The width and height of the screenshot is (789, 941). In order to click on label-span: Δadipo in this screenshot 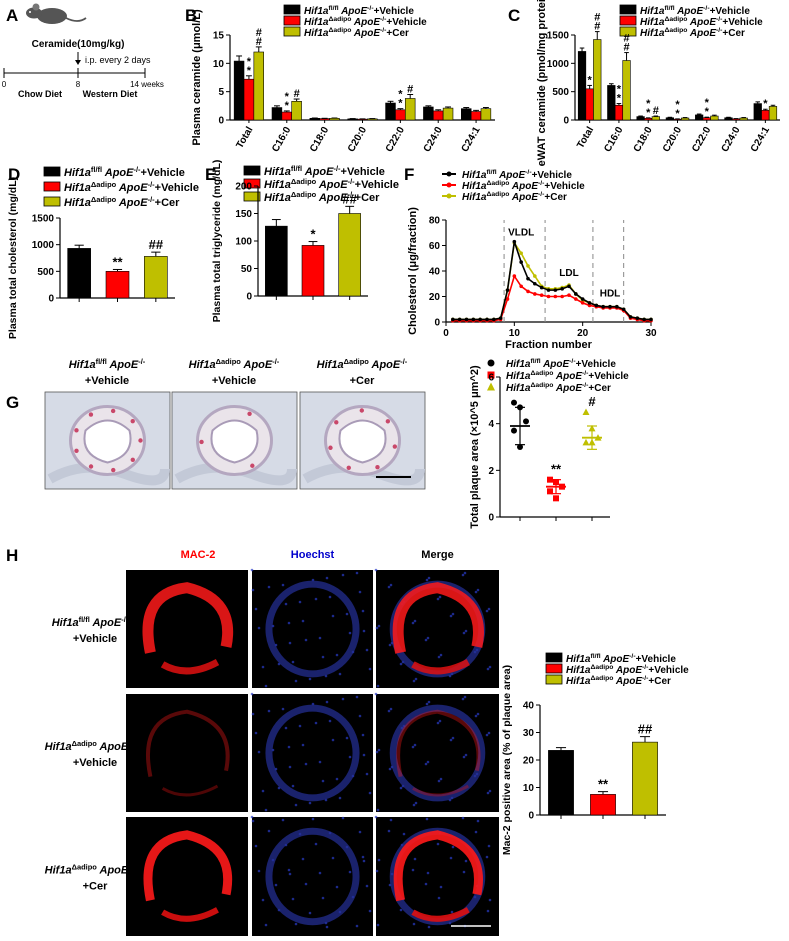, I will do `click(85, 743)`.